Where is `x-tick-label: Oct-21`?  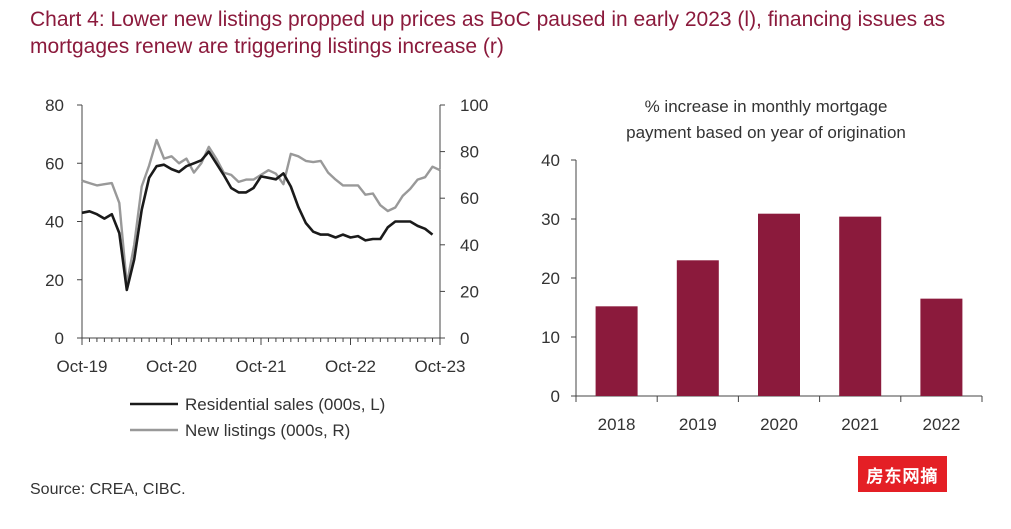 x-tick-label: Oct-21 is located at coordinates (260, 366).